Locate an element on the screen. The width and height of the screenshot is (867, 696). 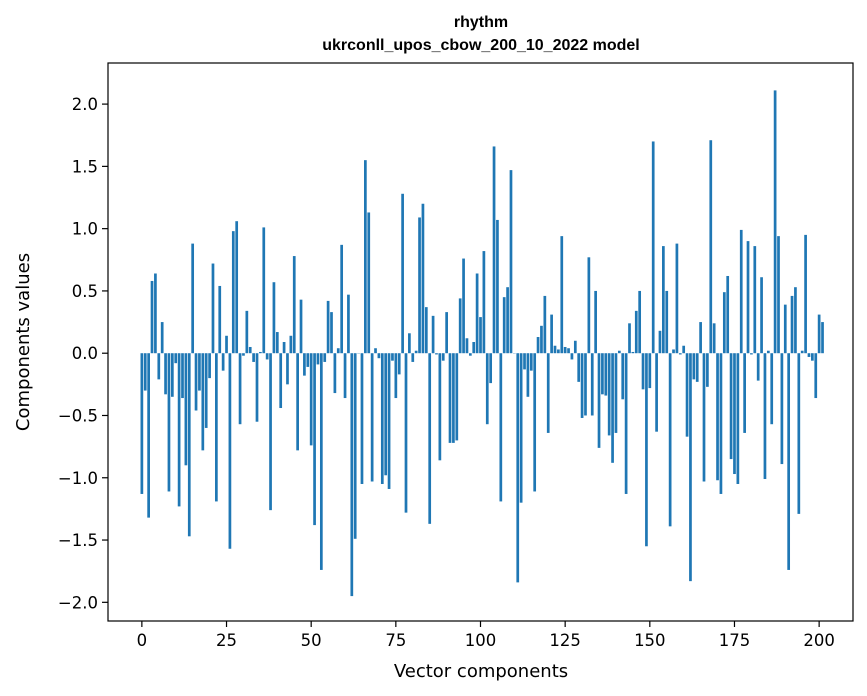
y-tick-label: −2.0 is located at coordinates (78, 602).